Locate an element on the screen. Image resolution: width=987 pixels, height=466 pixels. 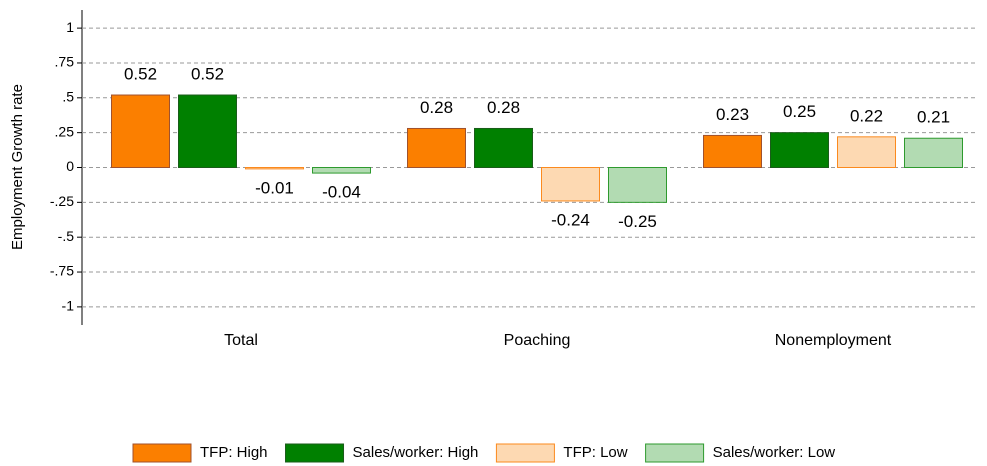
x-tick-label: Poaching is located at coordinates (537, 340).